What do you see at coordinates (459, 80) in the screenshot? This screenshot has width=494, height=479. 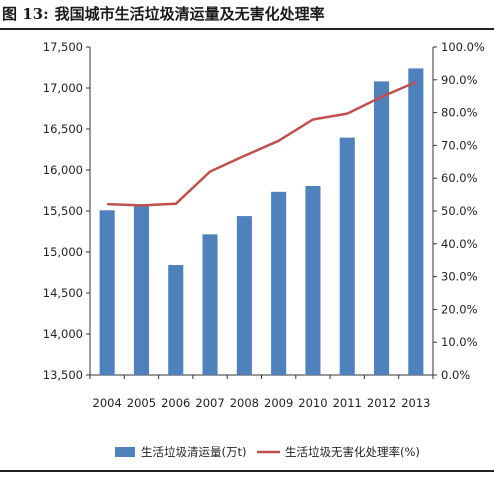 I see `right-tick-label: 90.0%` at bounding box center [459, 80].